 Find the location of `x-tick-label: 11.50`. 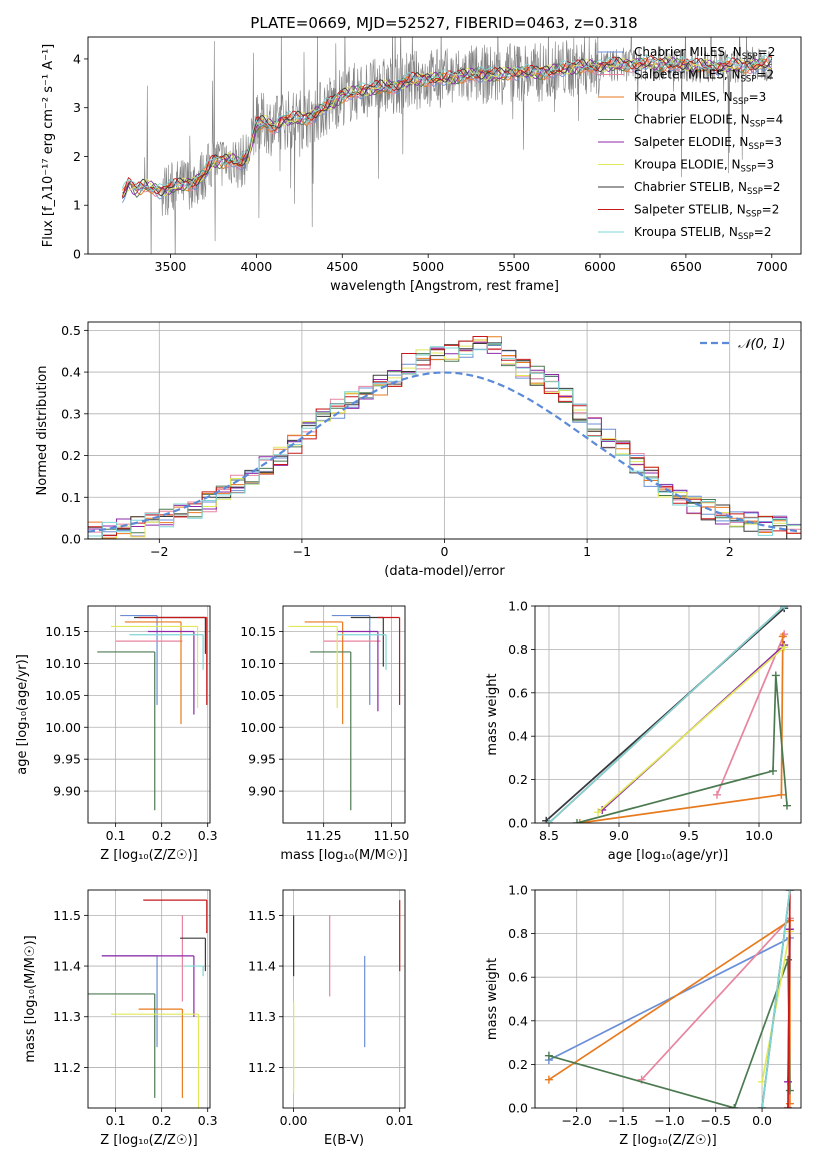

x-tick-label: 11.50 is located at coordinates (392, 835).